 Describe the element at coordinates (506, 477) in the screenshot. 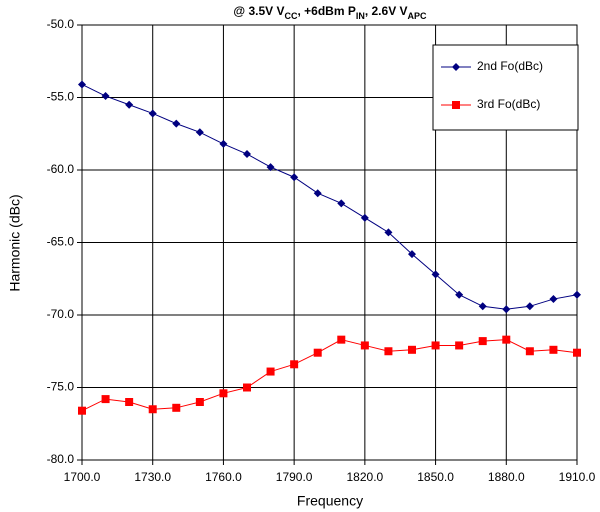

I see `x-tick-label: 1880.0` at that location.